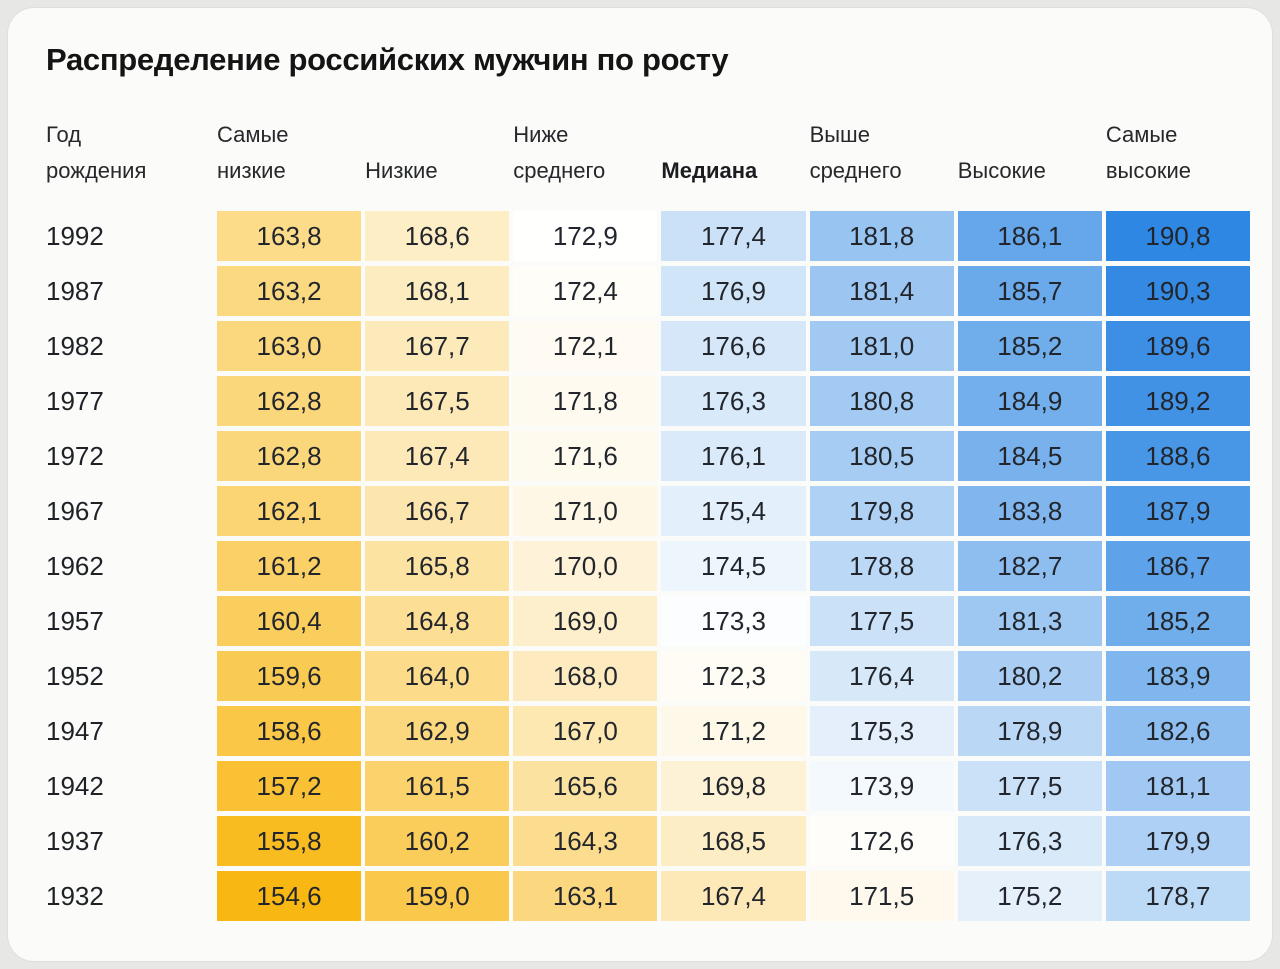 This screenshot has width=1280, height=969. I want to click on height-value-cell: 172,9, so click(585, 236).